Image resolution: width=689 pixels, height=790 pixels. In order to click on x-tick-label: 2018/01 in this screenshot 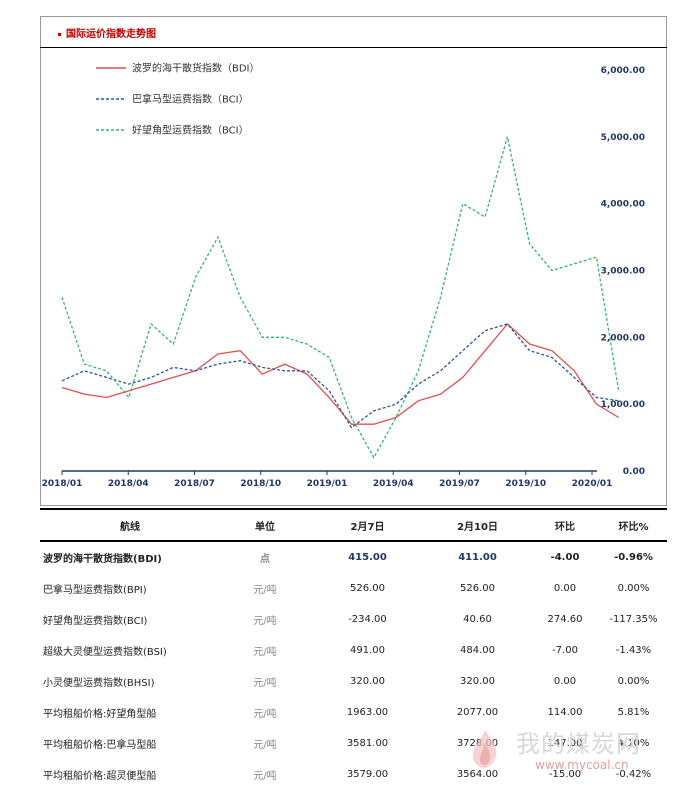, I will do `click(62, 484)`.